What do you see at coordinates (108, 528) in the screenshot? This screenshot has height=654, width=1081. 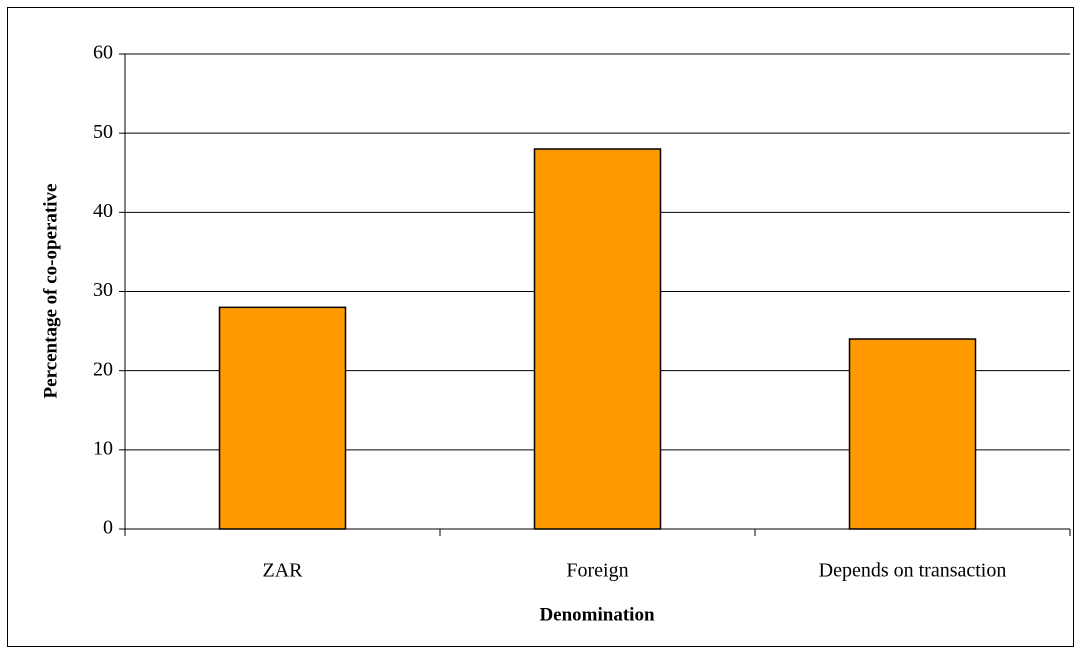 I see `y-tick-label: 0` at bounding box center [108, 528].